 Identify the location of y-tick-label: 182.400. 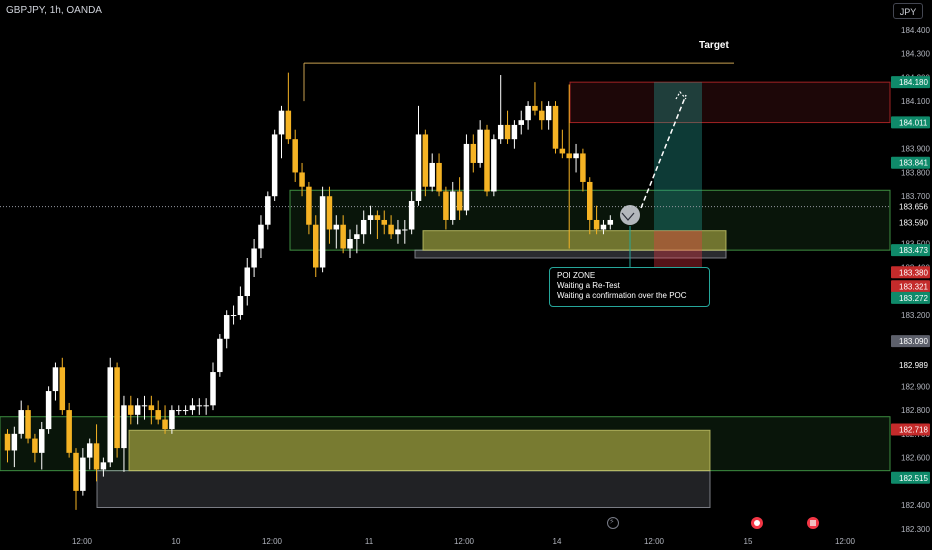
(915, 505).